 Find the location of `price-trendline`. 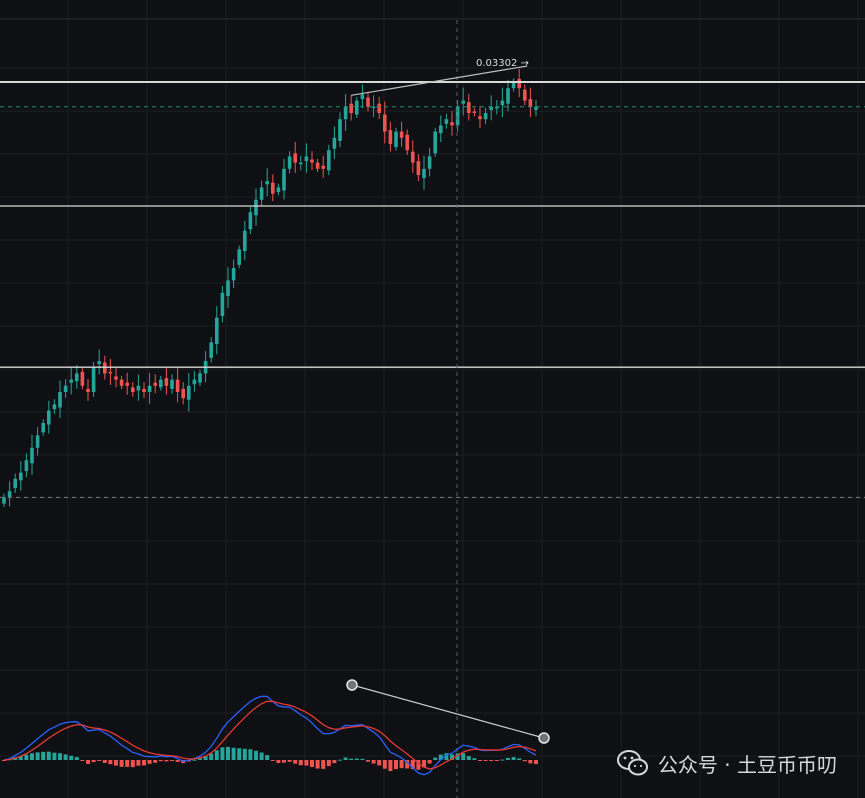

price-trendline is located at coordinates (439, 80).